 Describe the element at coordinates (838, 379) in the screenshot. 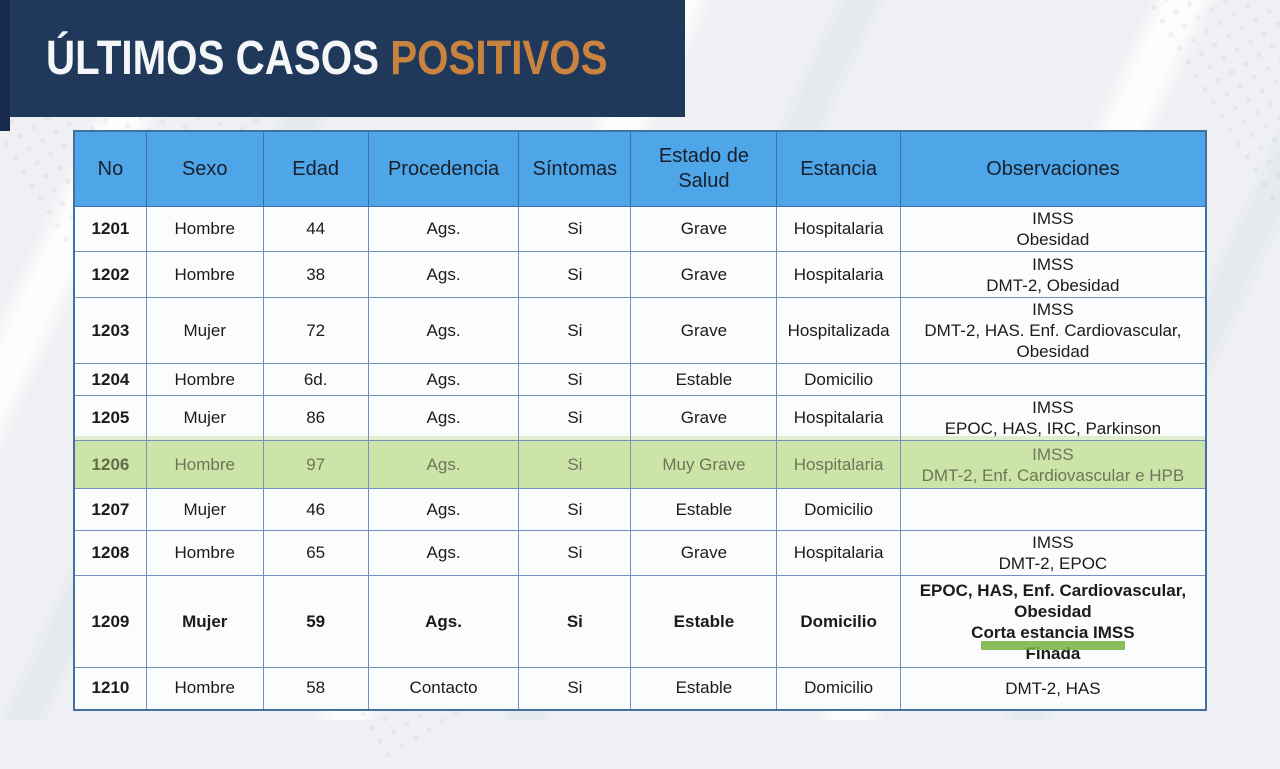

I see `cell-estancia: Domicilio` at that location.